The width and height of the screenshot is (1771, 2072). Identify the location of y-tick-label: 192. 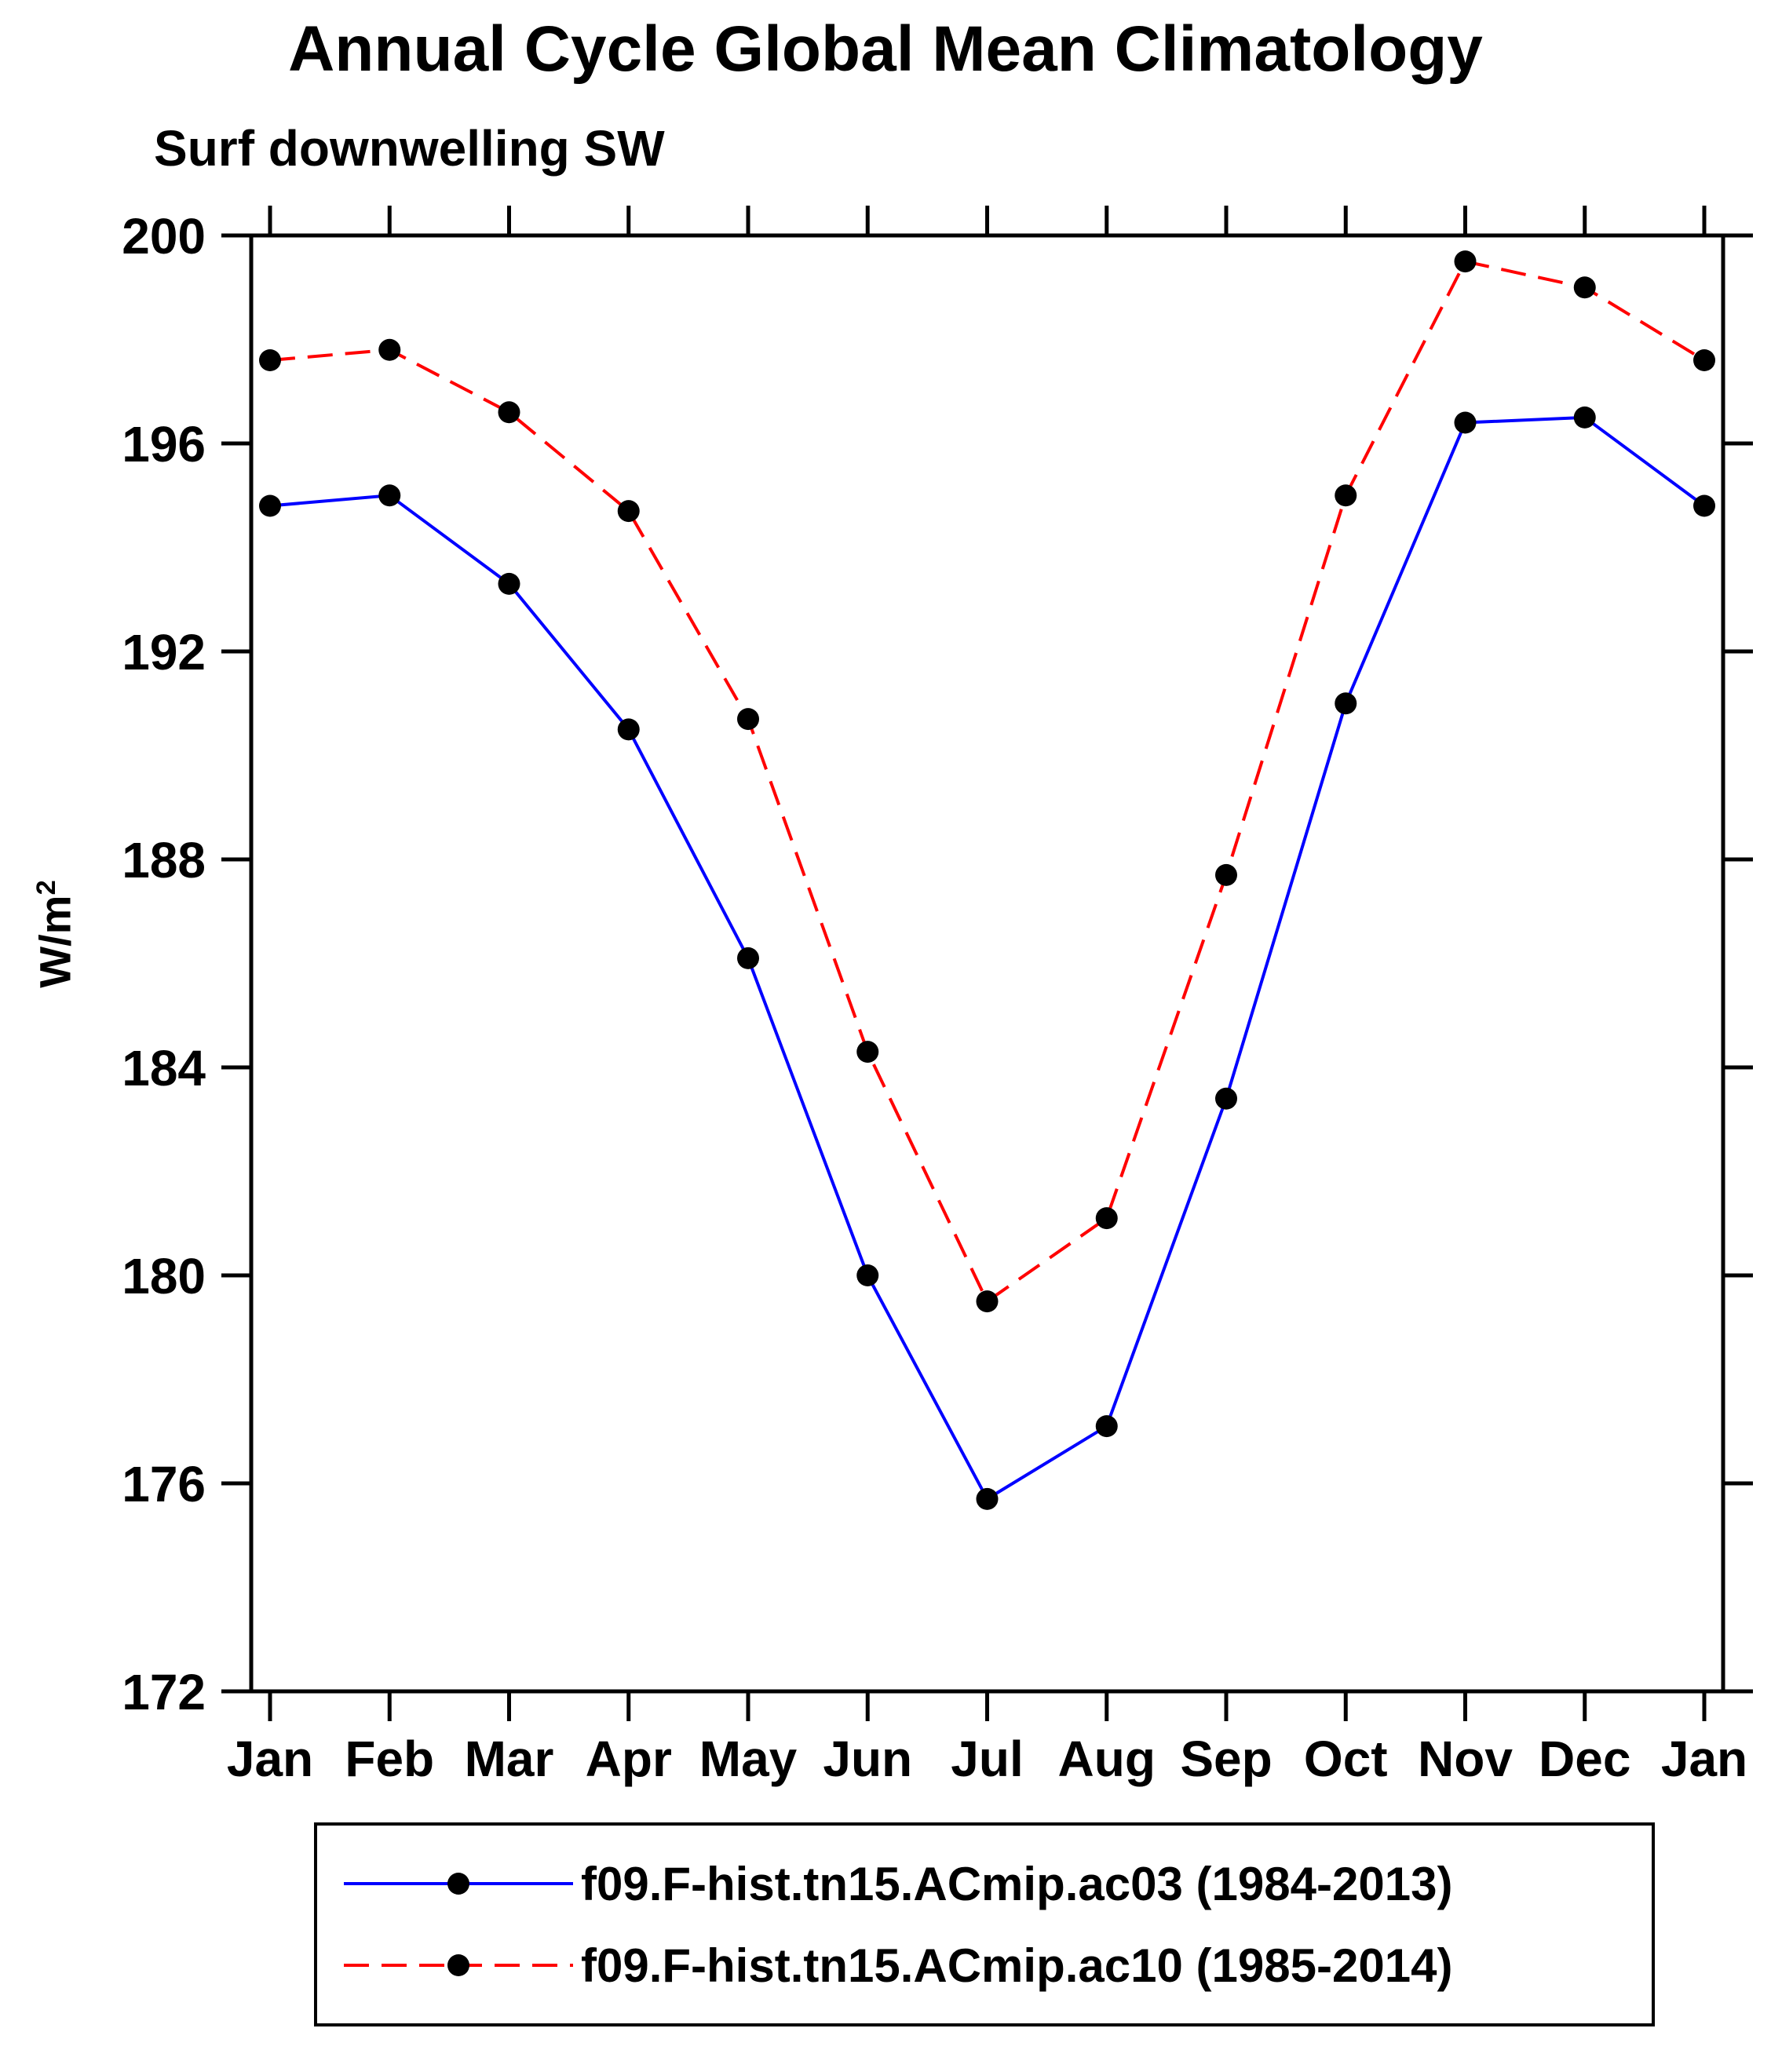
(164, 652).